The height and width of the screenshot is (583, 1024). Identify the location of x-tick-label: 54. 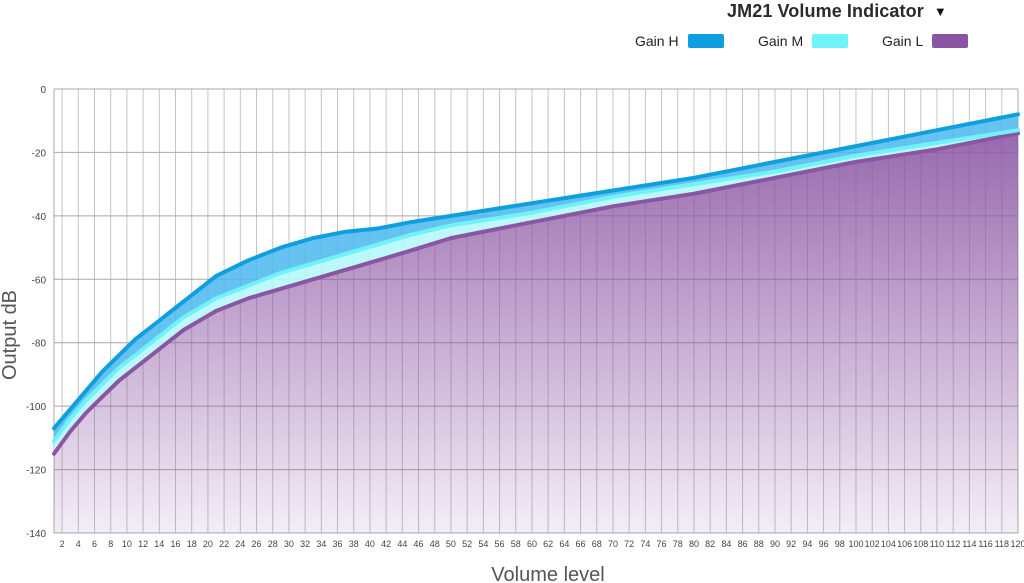
(483, 544).